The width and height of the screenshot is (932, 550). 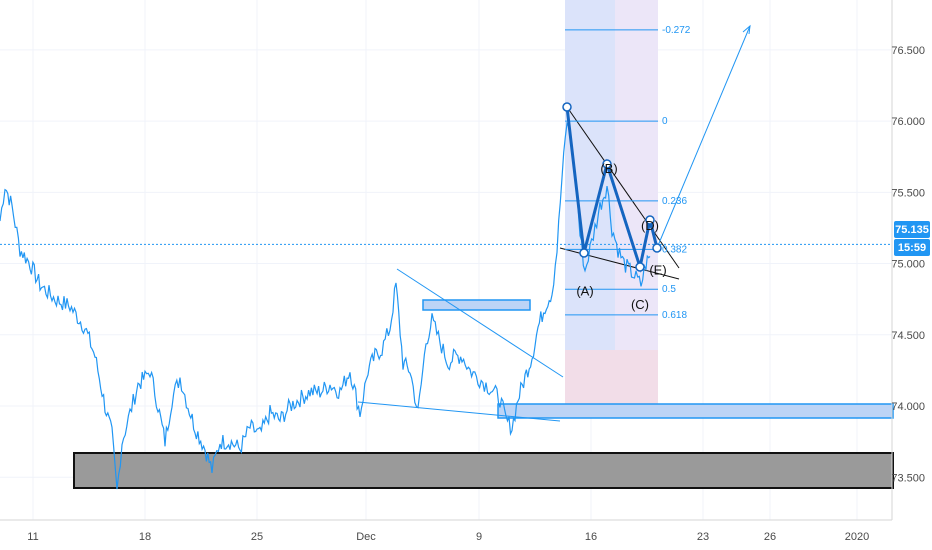 I want to click on y-tick-label: 75.000, so click(x=908, y=265).